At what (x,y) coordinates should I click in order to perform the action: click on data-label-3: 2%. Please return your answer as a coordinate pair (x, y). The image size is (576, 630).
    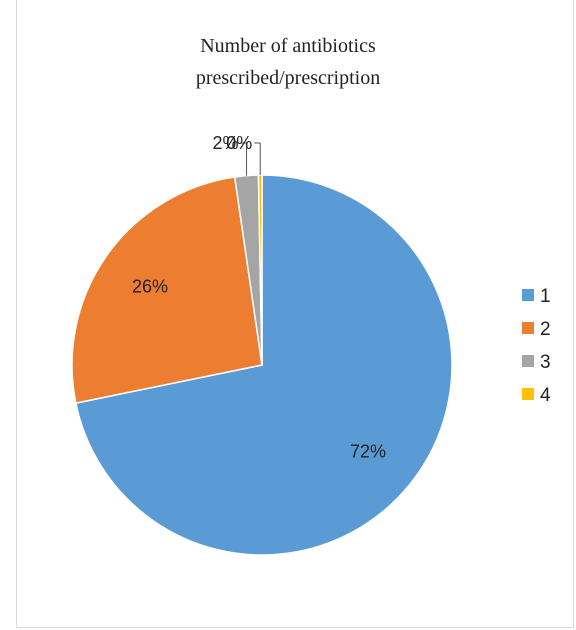
    Looking at the image, I should click on (226, 143).